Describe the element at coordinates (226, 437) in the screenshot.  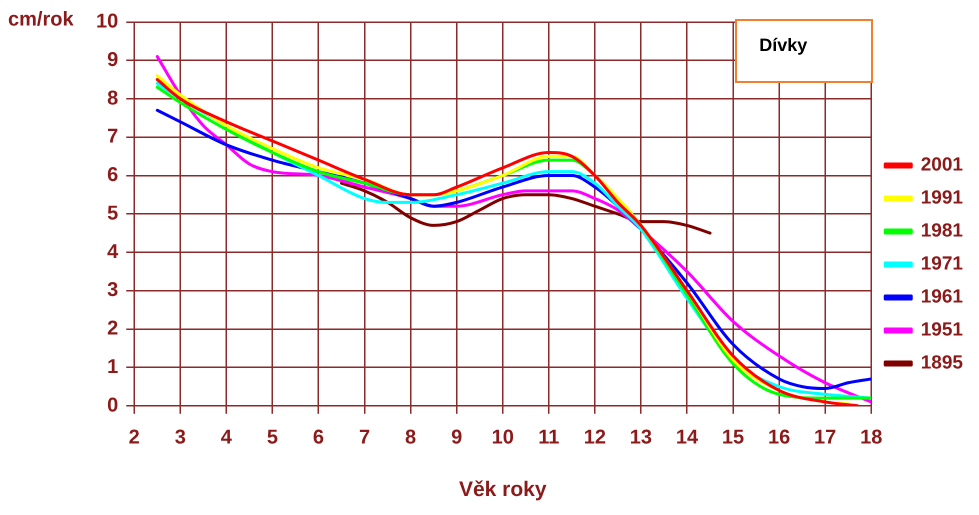
I see `x-tick-label: 4` at that location.